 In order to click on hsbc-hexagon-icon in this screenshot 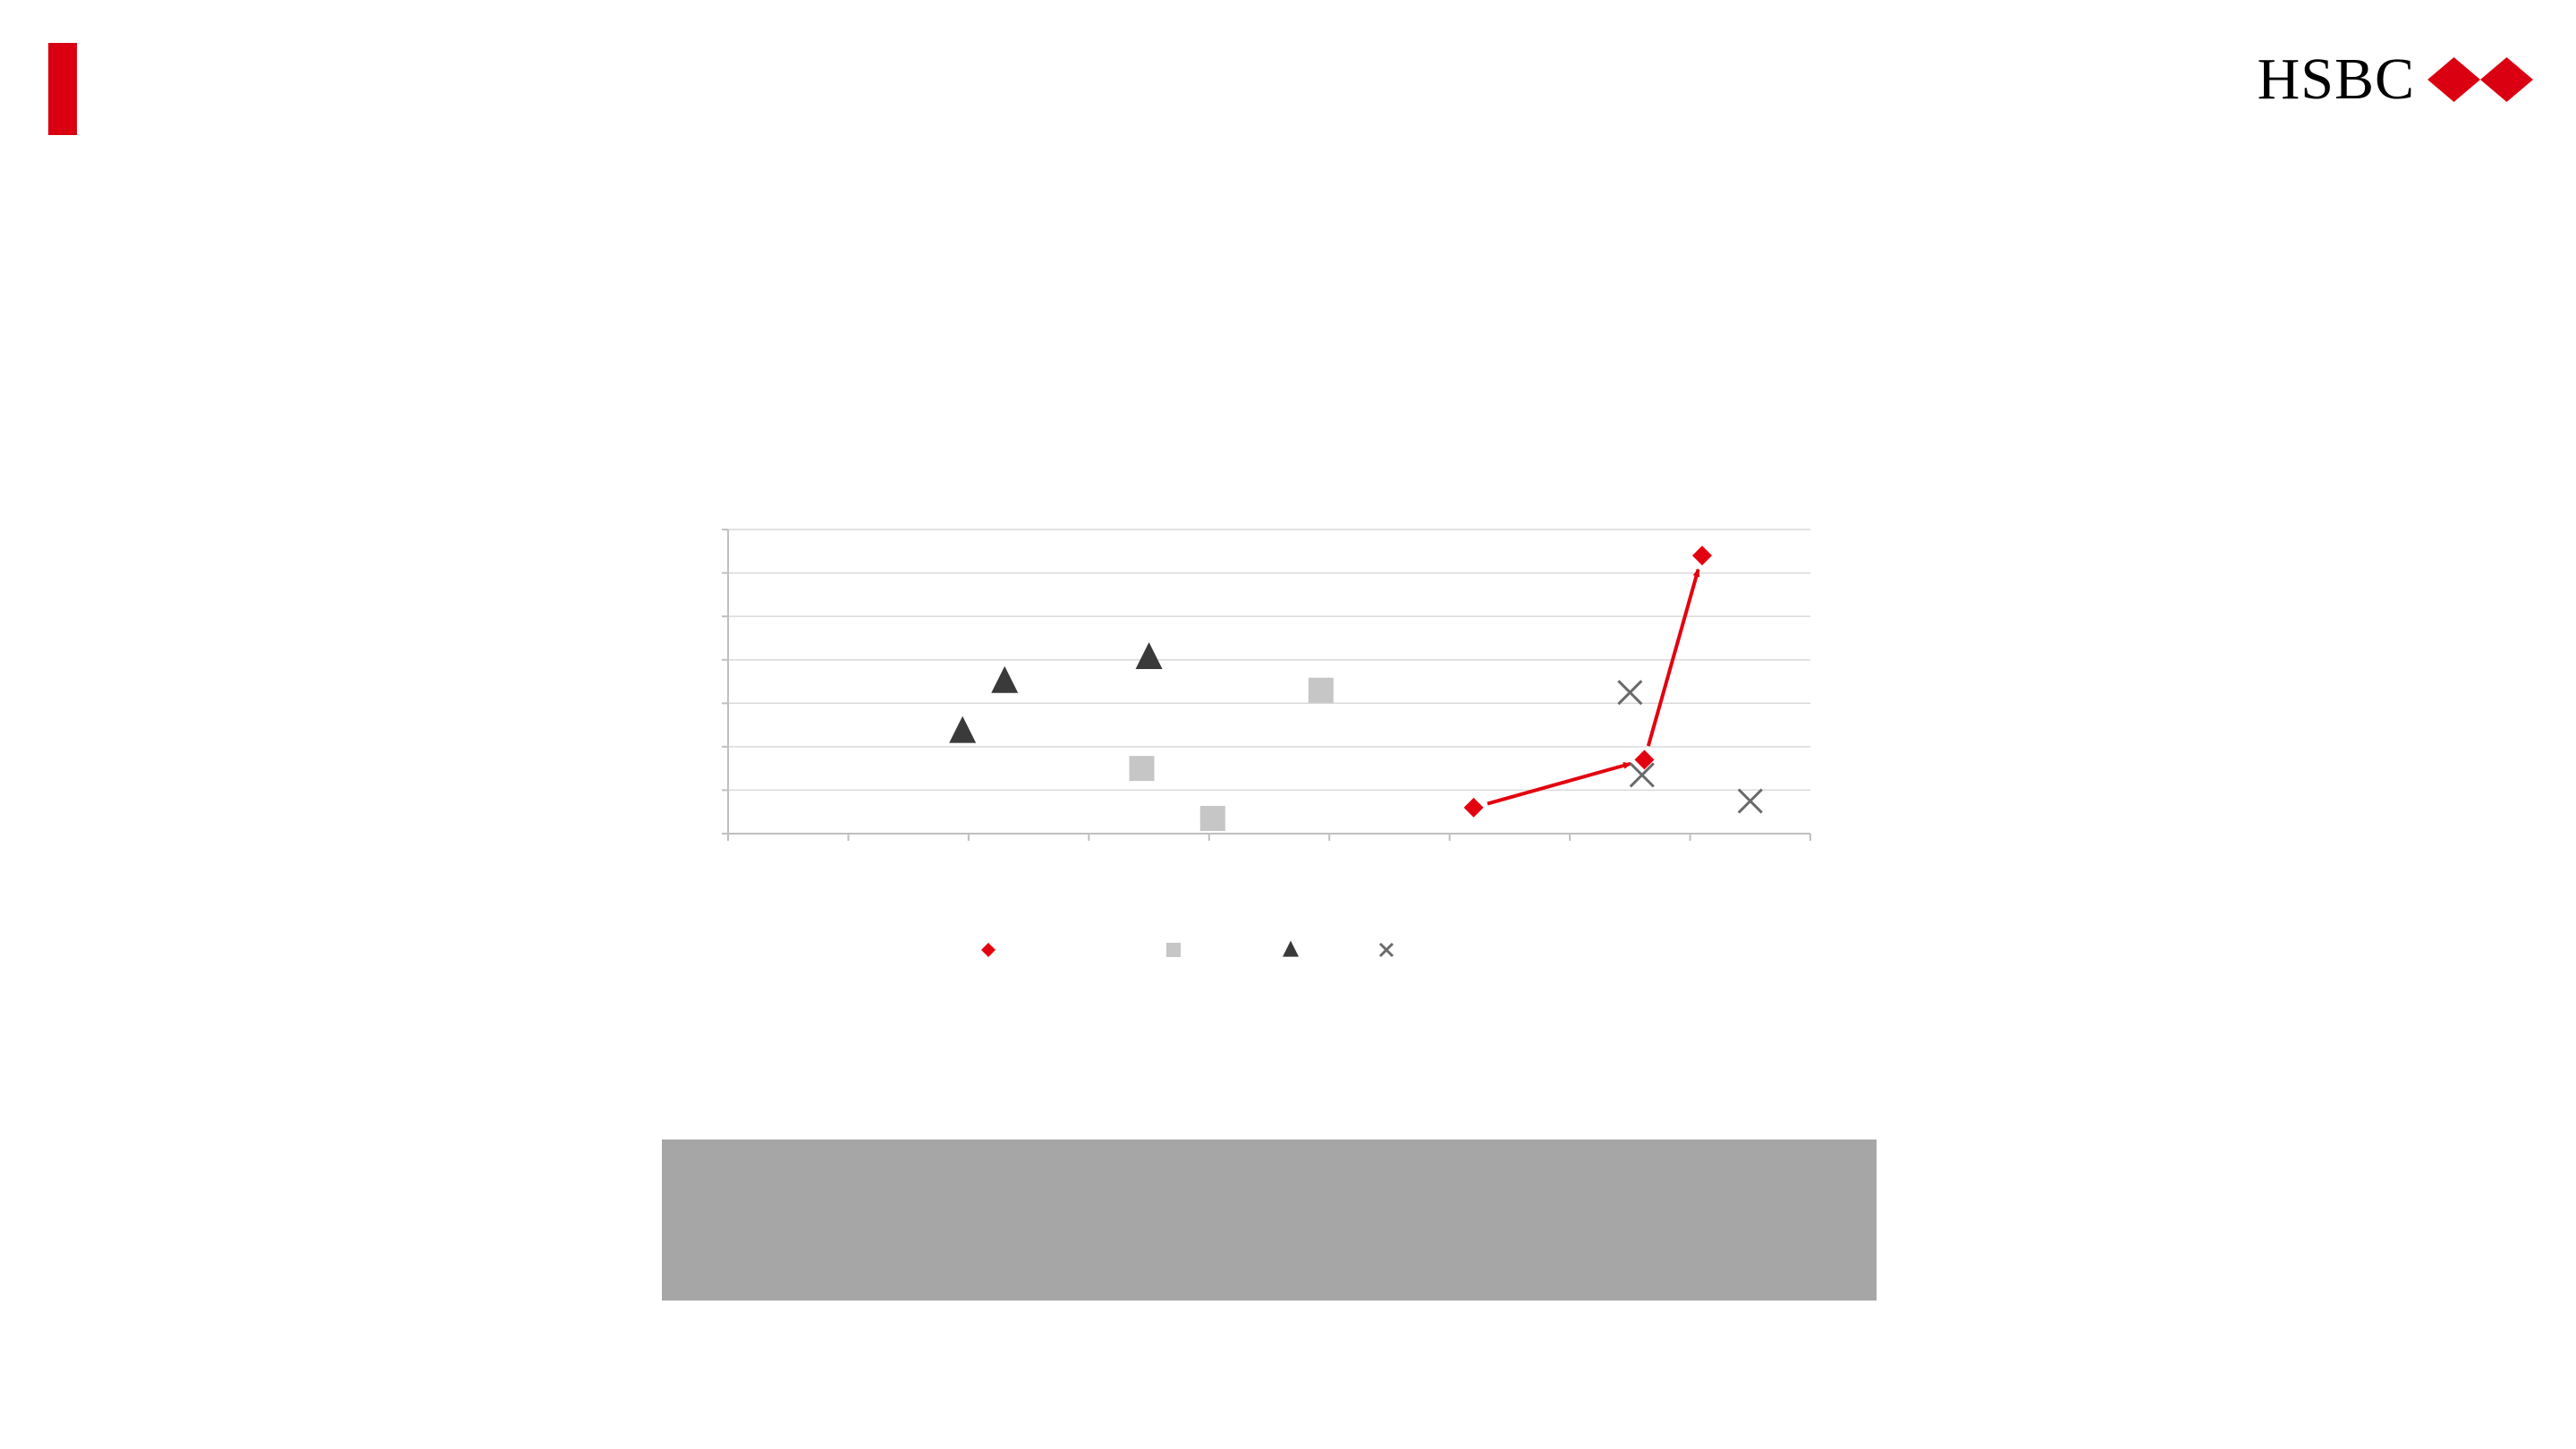, I will do `click(2480, 79)`.